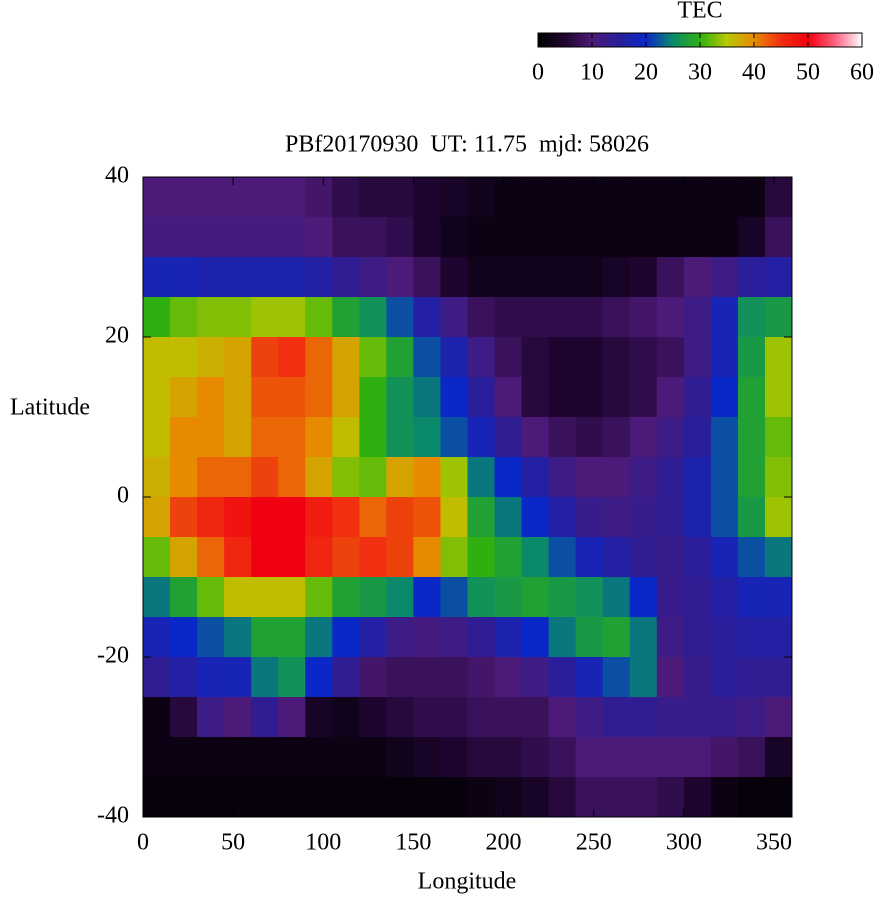  What do you see at coordinates (123, 496) in the screenshot?
I see `y-tick-label: 0` at bounding box center [123, 496].